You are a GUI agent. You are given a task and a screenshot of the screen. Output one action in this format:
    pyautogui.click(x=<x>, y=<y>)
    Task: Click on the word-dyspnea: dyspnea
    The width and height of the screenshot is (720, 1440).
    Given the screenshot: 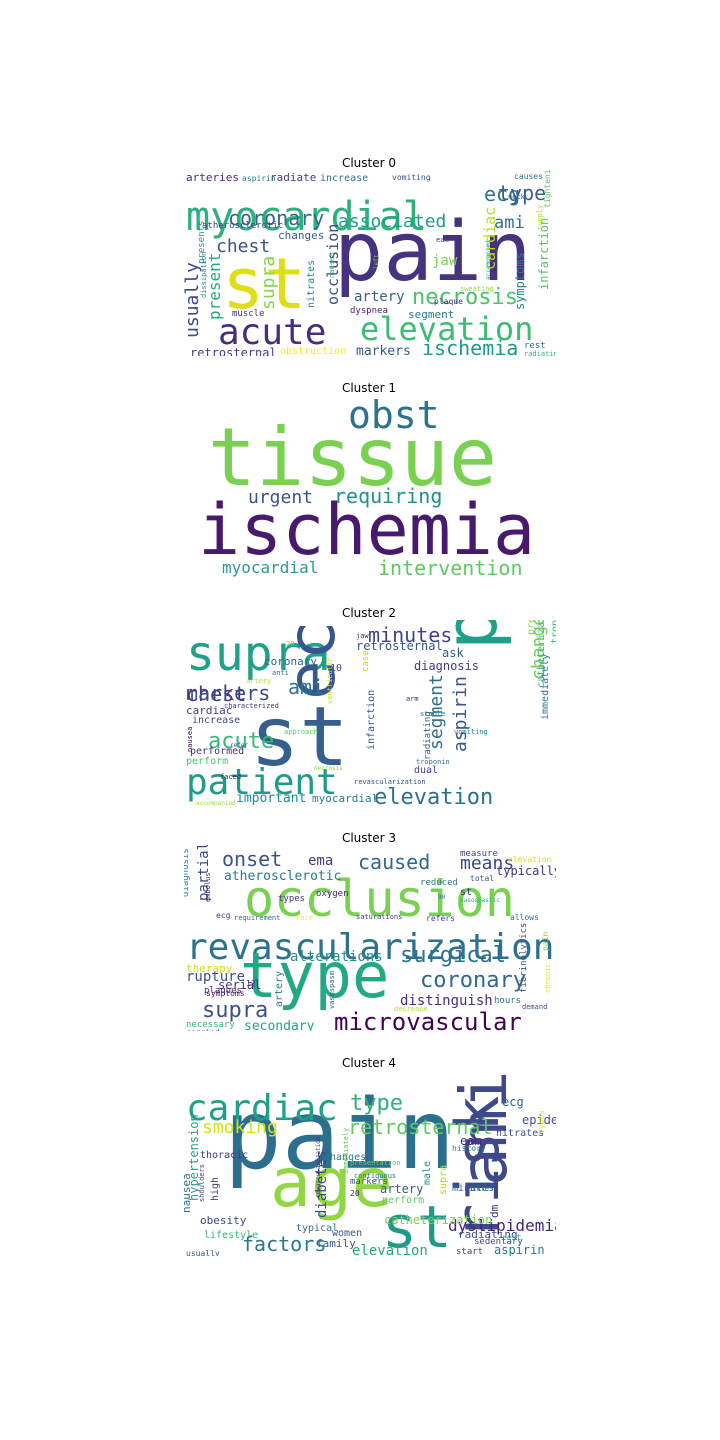 What is the action you would take?
    pyautogui.click(x=369, y=311)
    